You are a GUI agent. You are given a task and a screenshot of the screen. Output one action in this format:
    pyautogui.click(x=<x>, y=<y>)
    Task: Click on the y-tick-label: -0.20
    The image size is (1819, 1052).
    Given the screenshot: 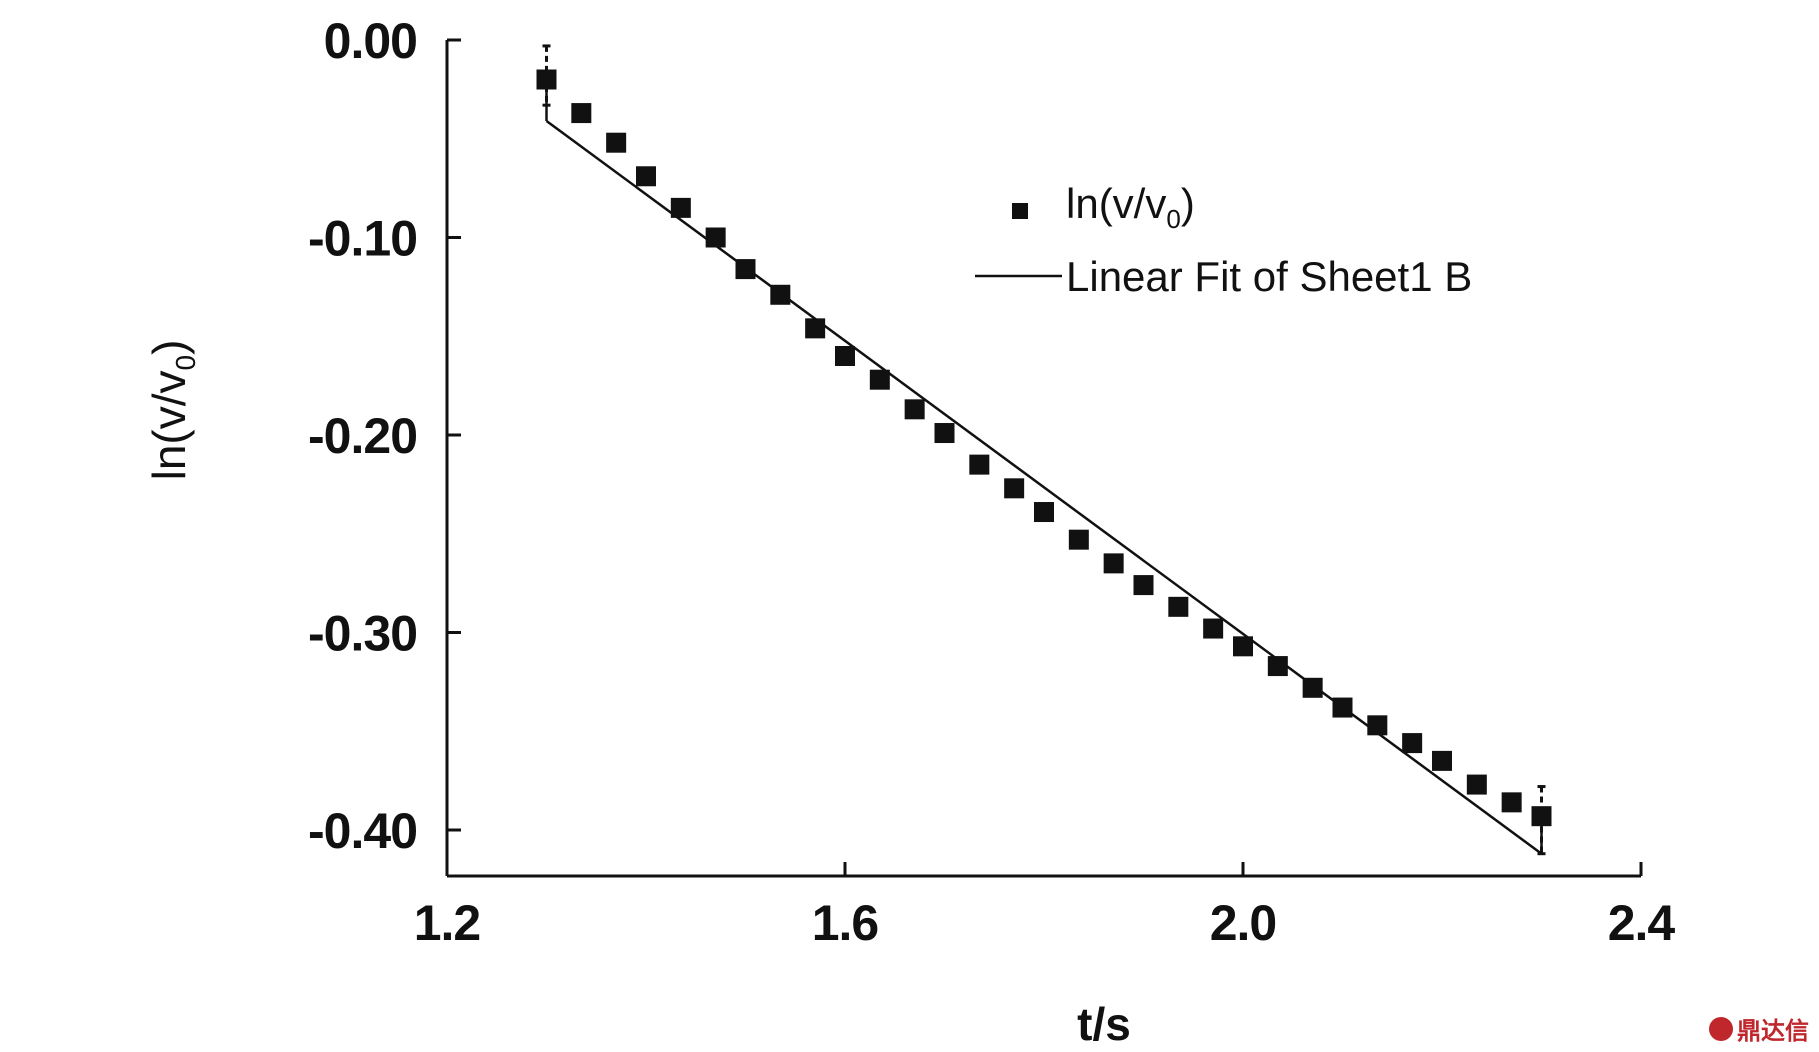 What is the action you would take?
    pyautogui.click(x=362, y=436)
    